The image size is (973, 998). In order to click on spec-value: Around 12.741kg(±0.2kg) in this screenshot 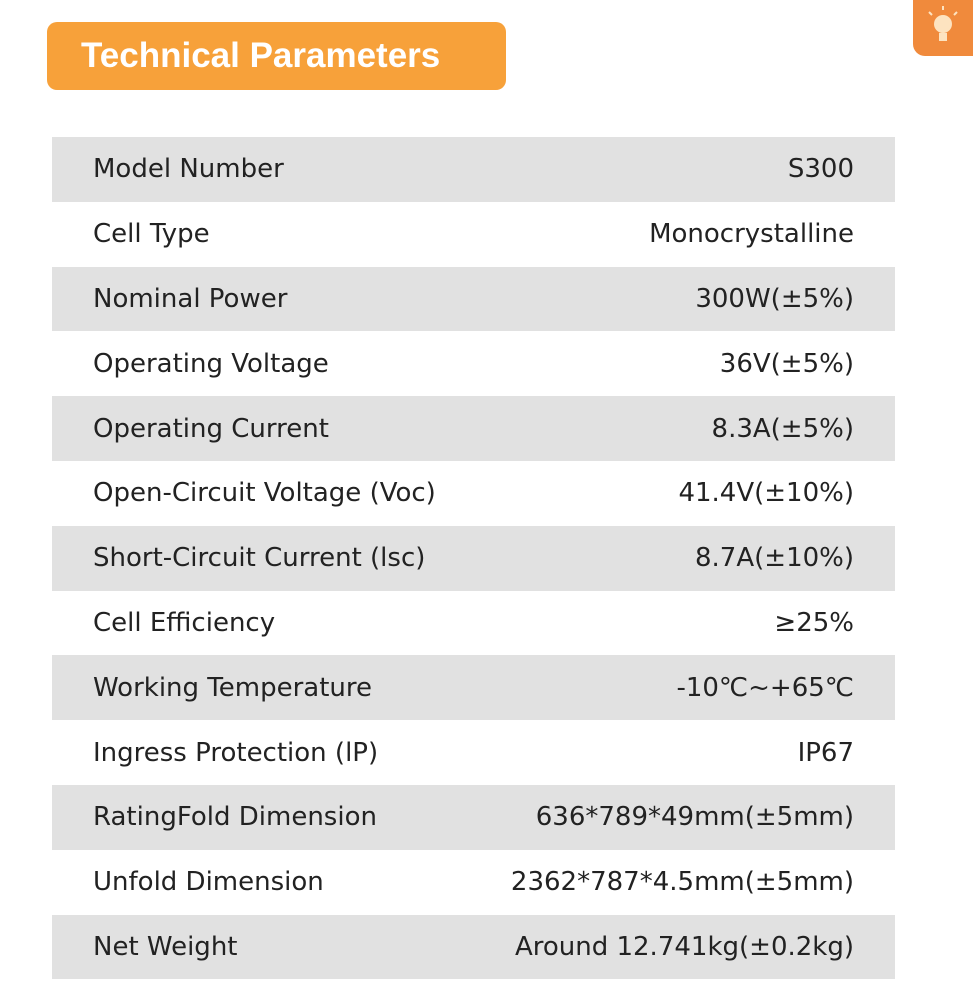, I will do `click(684, 946)`.